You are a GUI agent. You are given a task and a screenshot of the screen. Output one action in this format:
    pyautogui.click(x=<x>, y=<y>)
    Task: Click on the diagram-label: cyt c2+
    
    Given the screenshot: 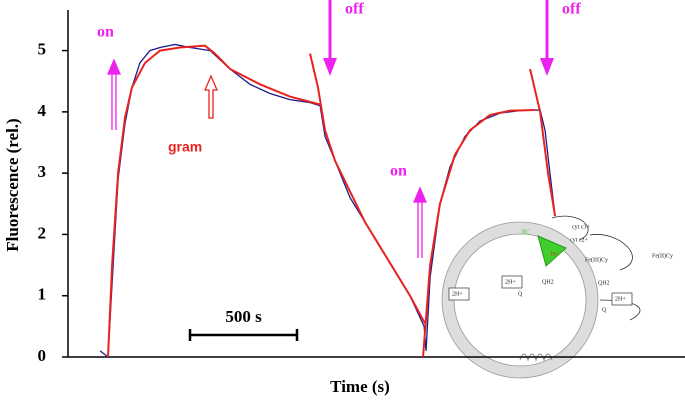 What is the action you would take?
    pyautogui.click(x=579, y=240)
    